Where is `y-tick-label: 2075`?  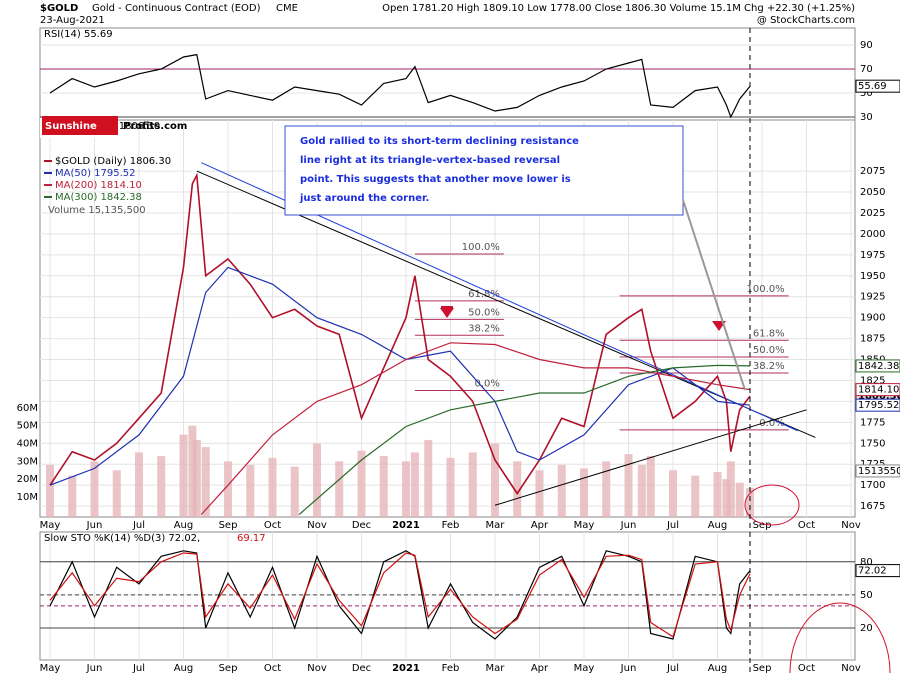
y-tick-label: 2075 is located at coordinates (872, 171).